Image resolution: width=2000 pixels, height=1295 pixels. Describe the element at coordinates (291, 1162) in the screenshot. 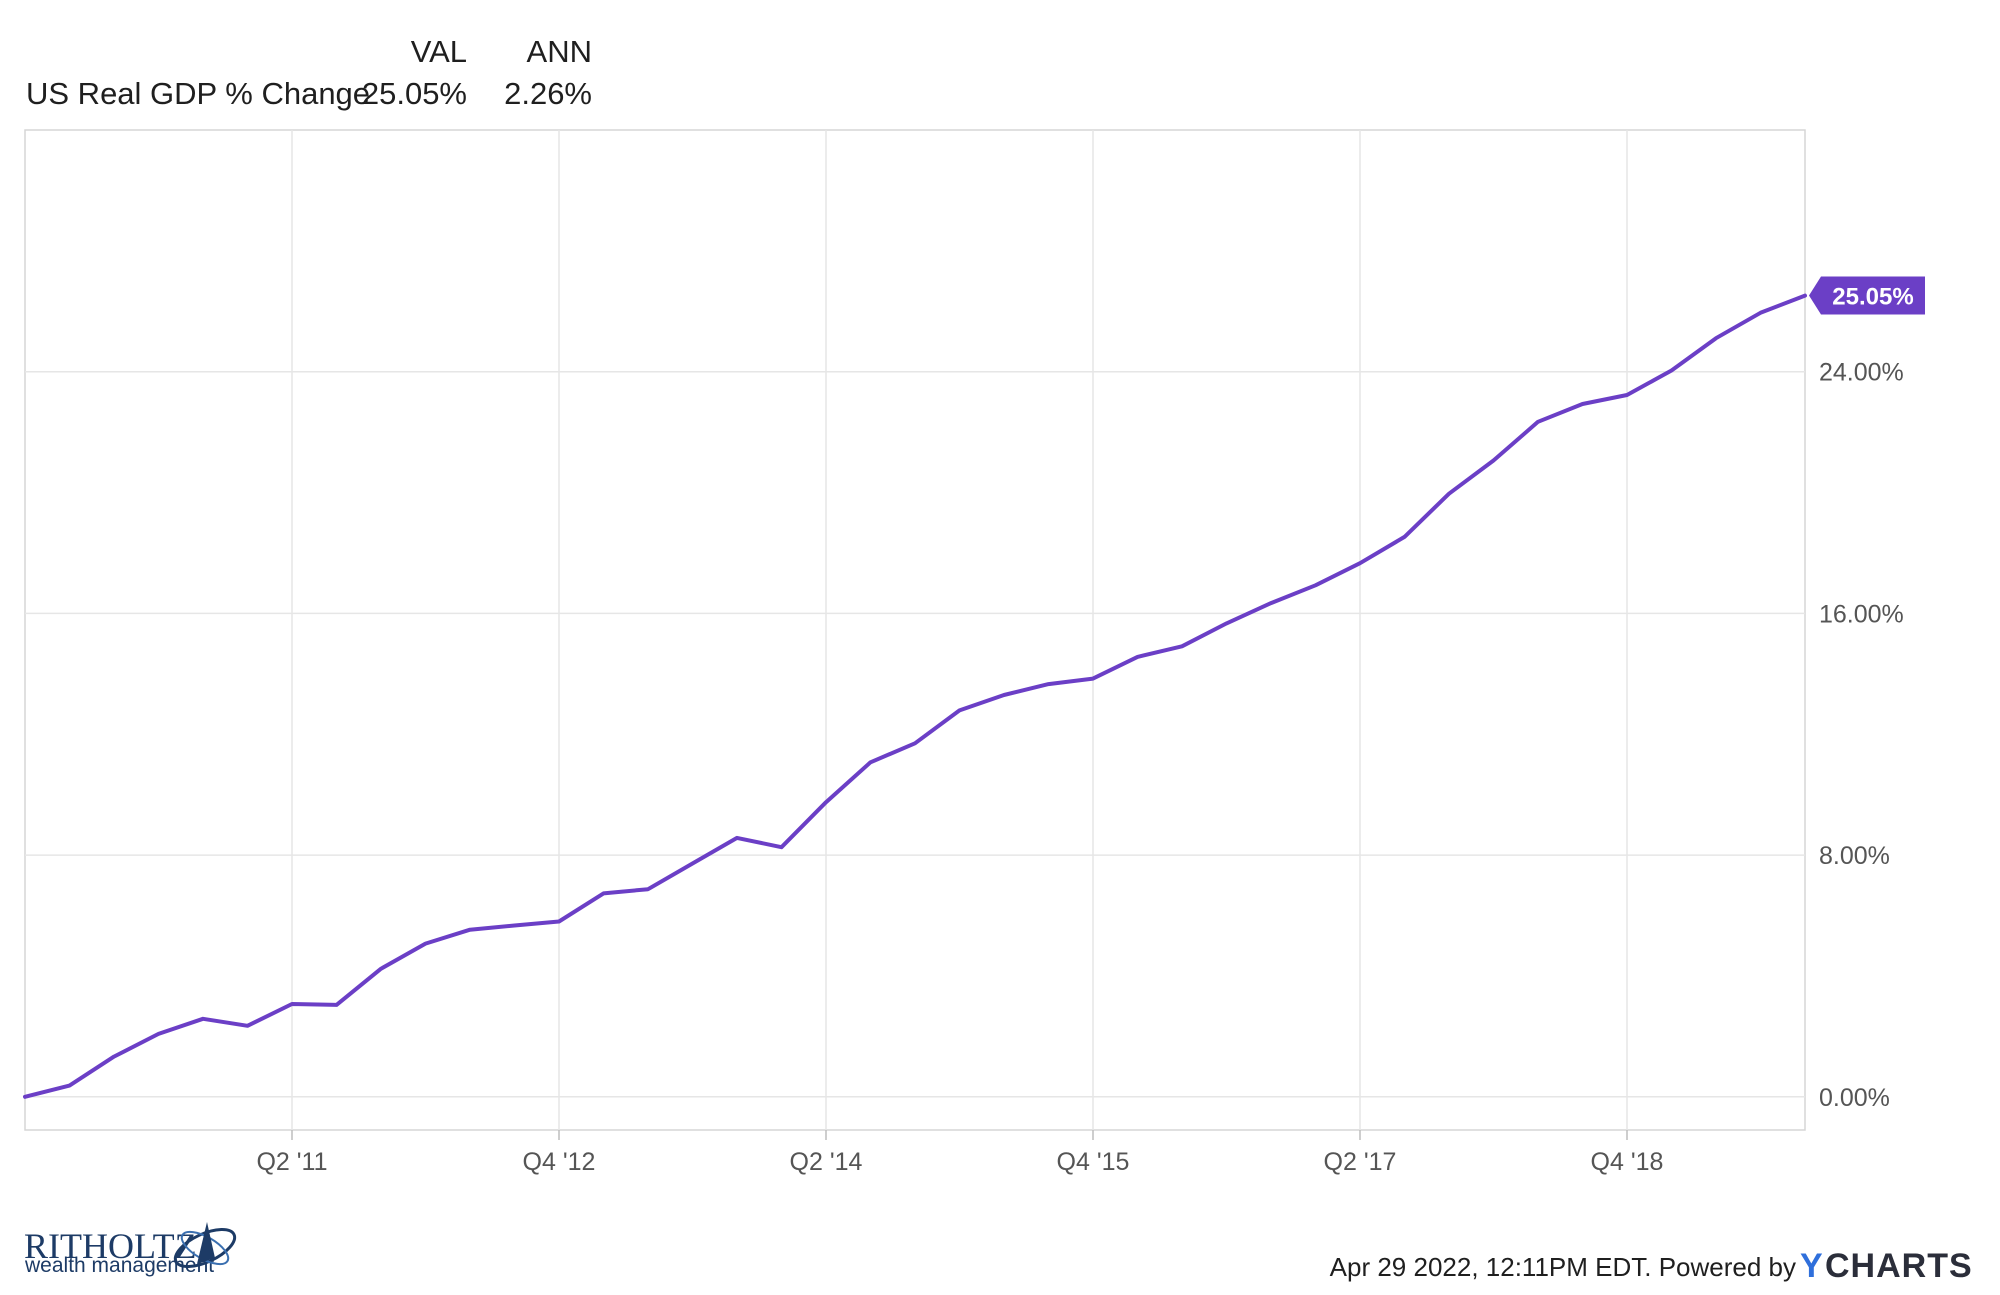

I see `x-tick-label: Q2 '11` at that location.